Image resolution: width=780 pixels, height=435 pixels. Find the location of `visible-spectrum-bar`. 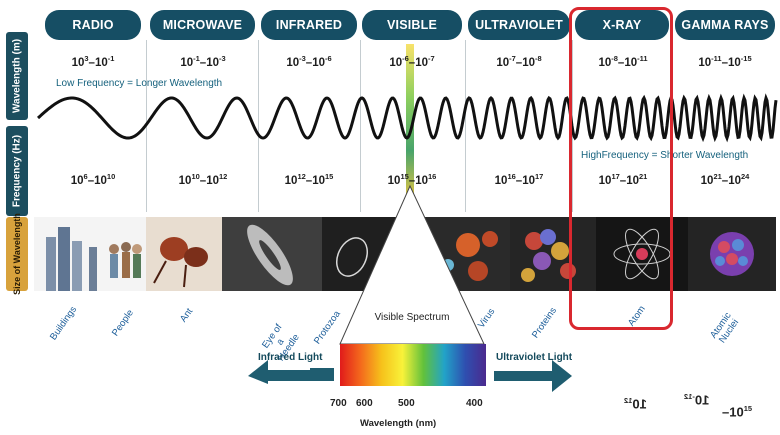

visible-spectrum-bar is located at coordinates (413, 365).